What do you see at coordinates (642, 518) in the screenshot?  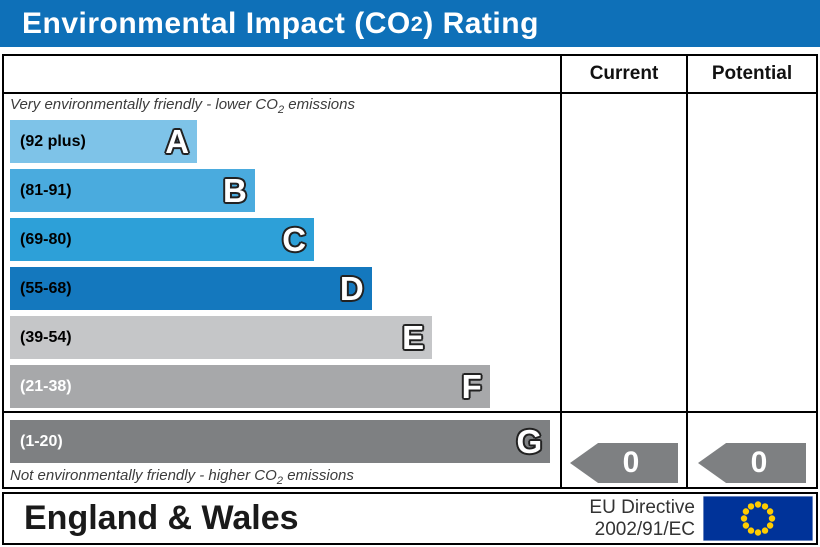 I see `eu-directive-label: EU Directive 2002/91/EC` at bounding box center [642, 518].